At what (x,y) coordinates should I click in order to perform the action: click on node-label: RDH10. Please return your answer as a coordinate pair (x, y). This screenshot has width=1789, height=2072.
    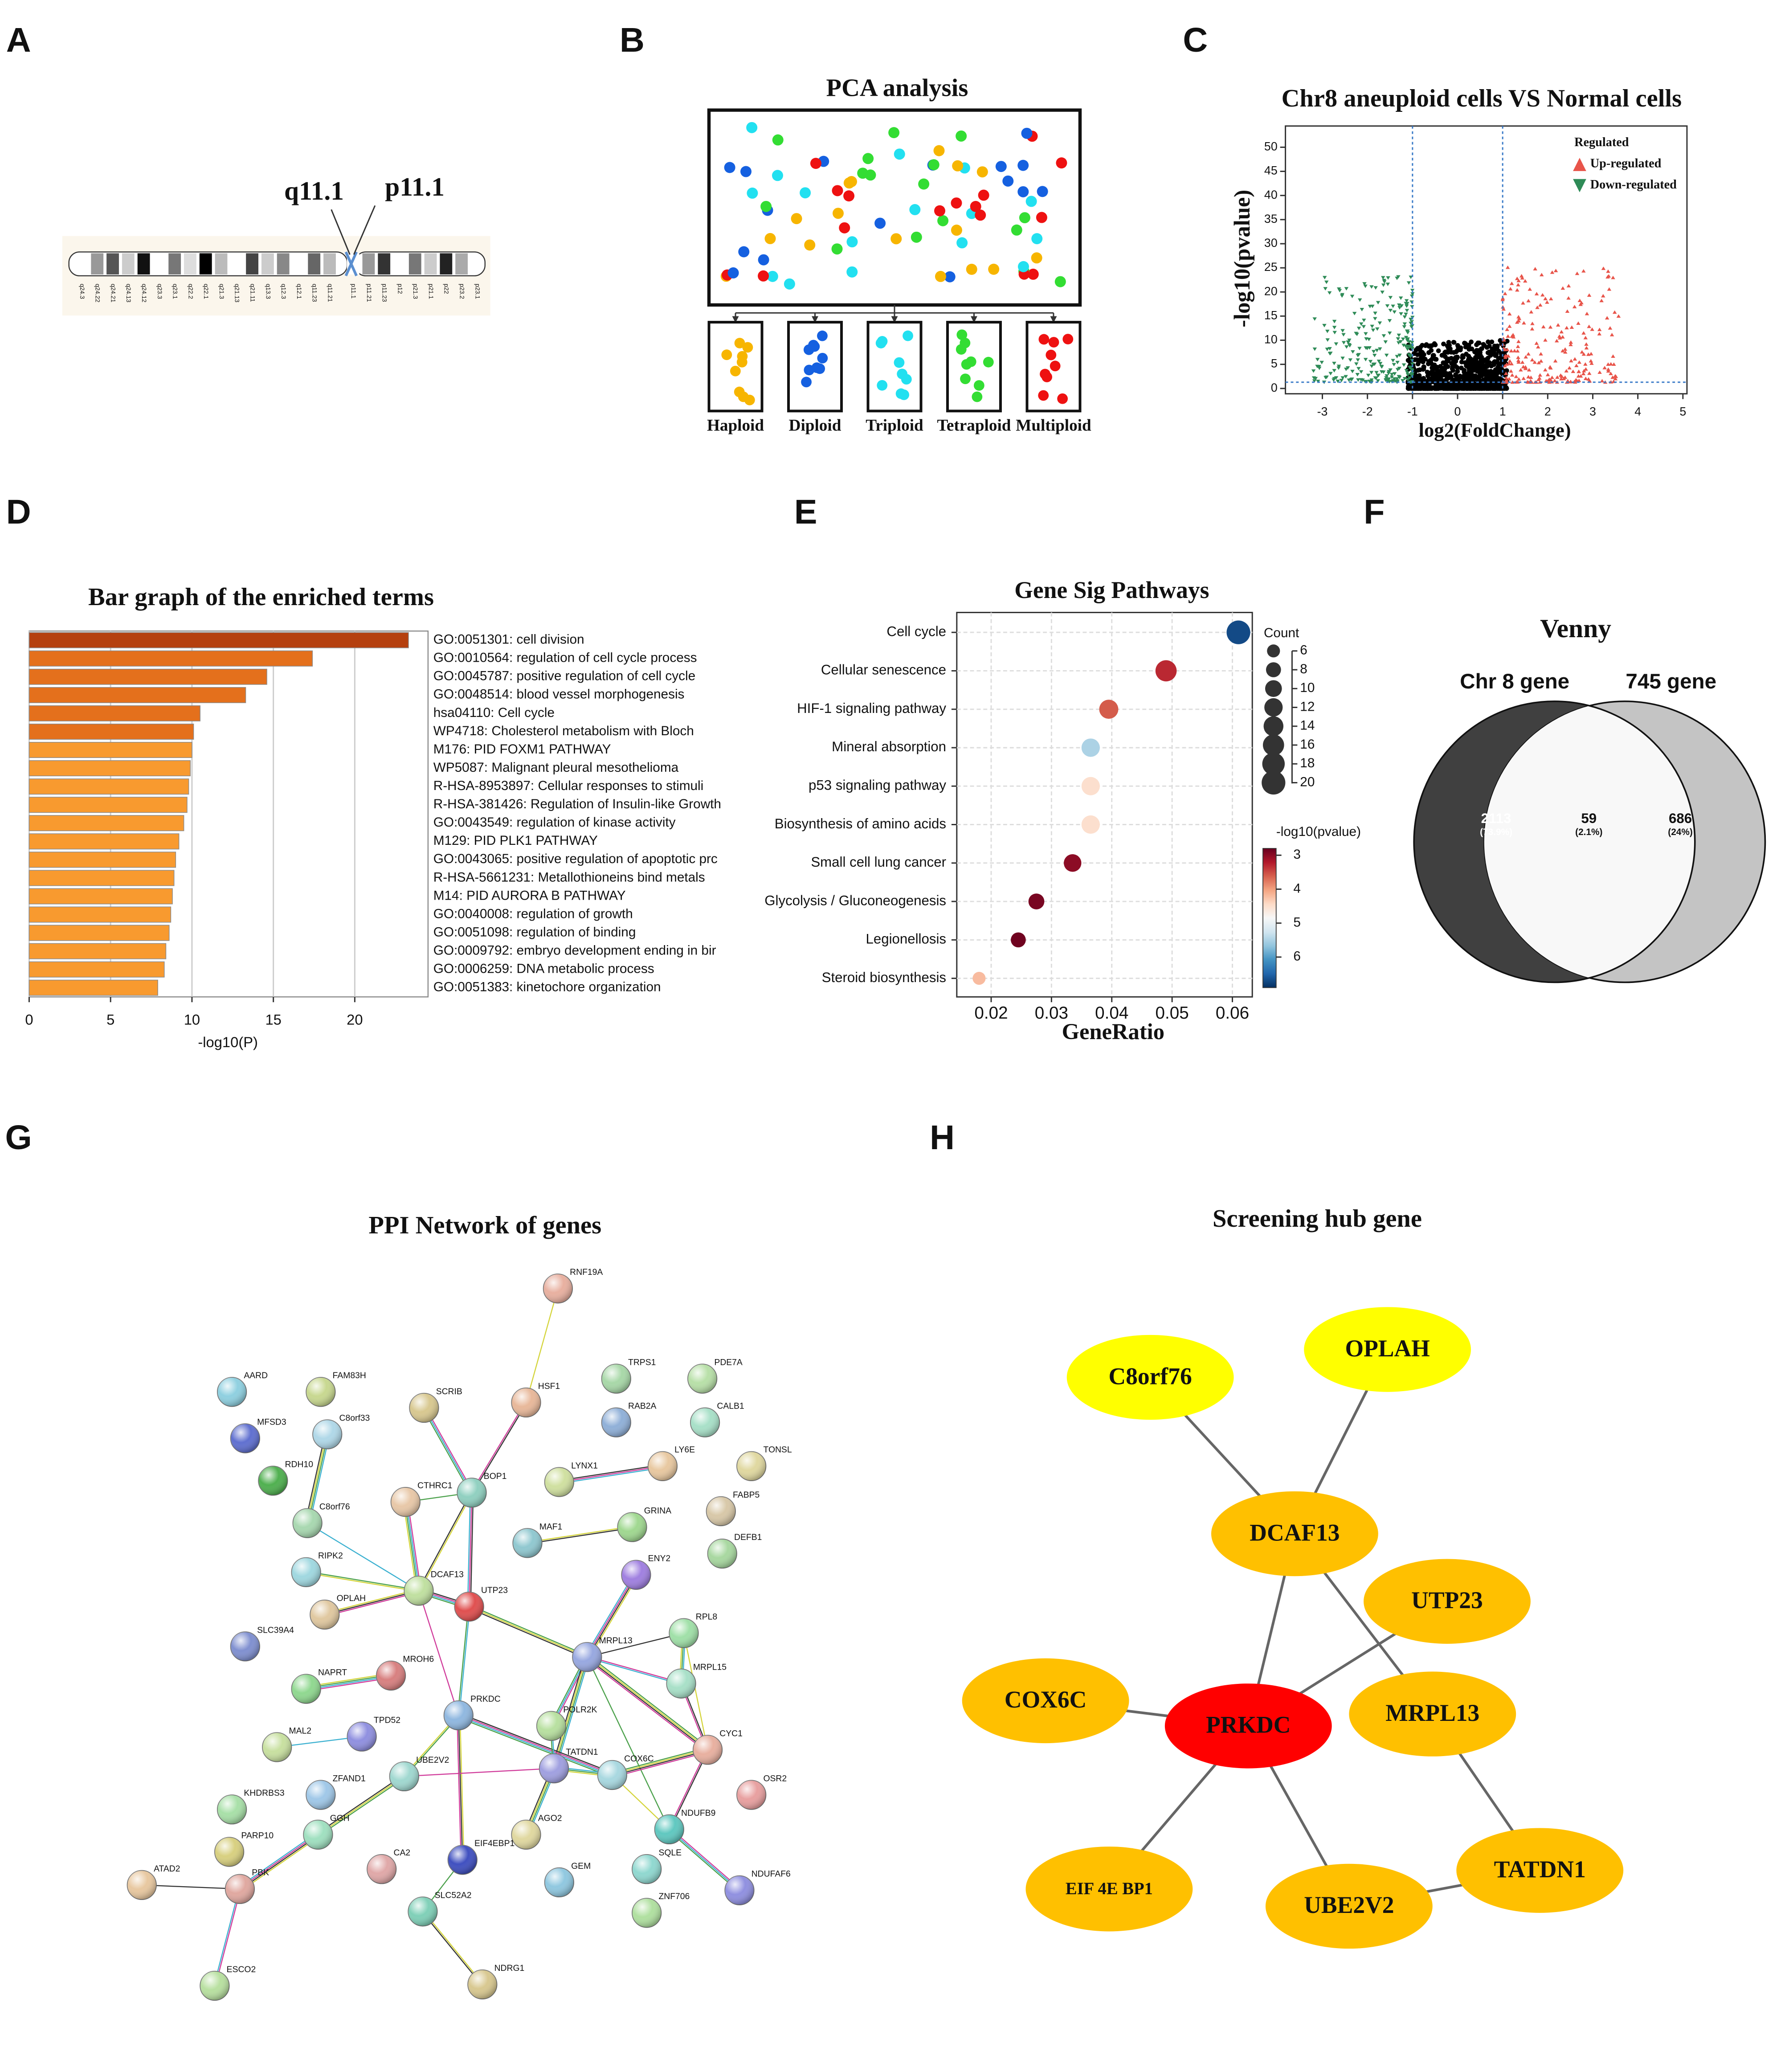
    Looking at the image, I should click on (299, 1464).